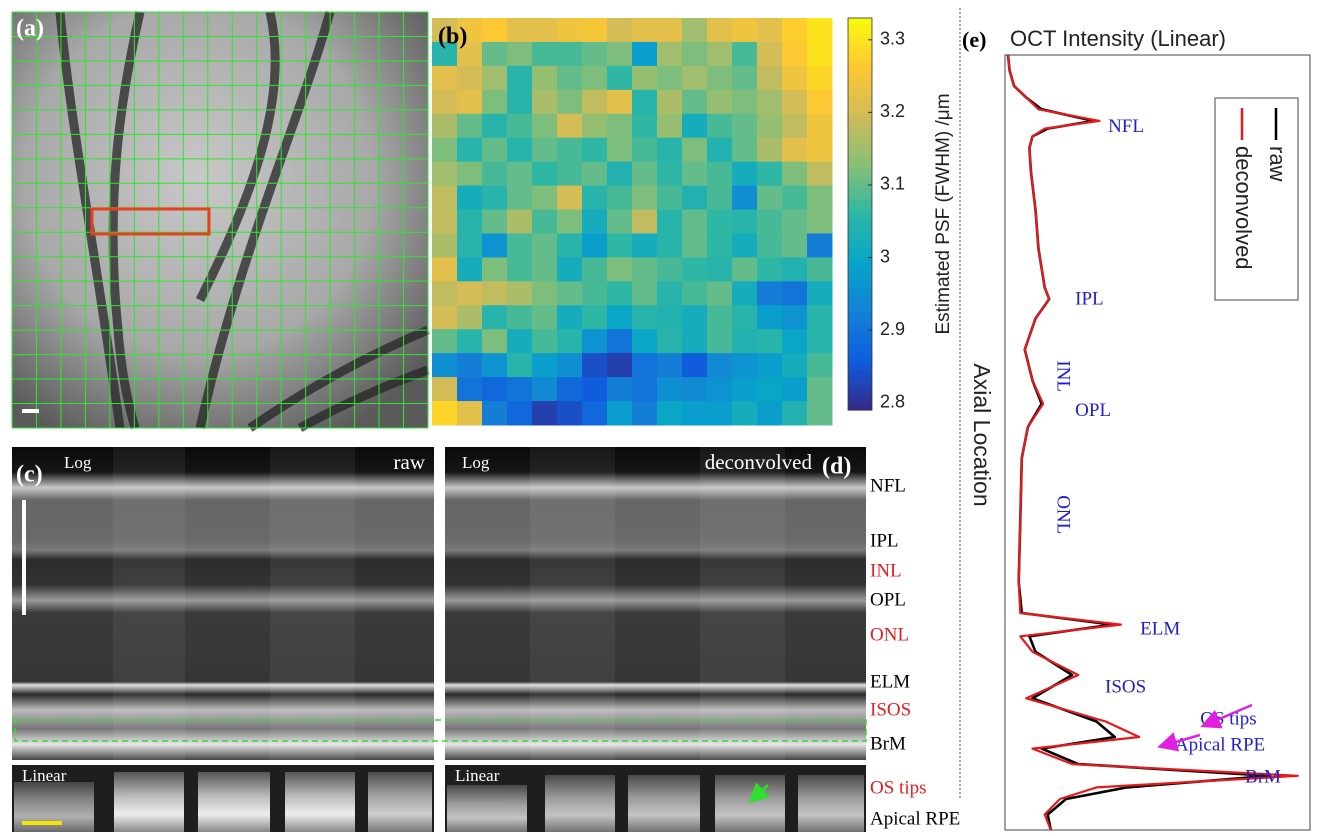  I want to click on linear-label: Linear, so click(44, 775).